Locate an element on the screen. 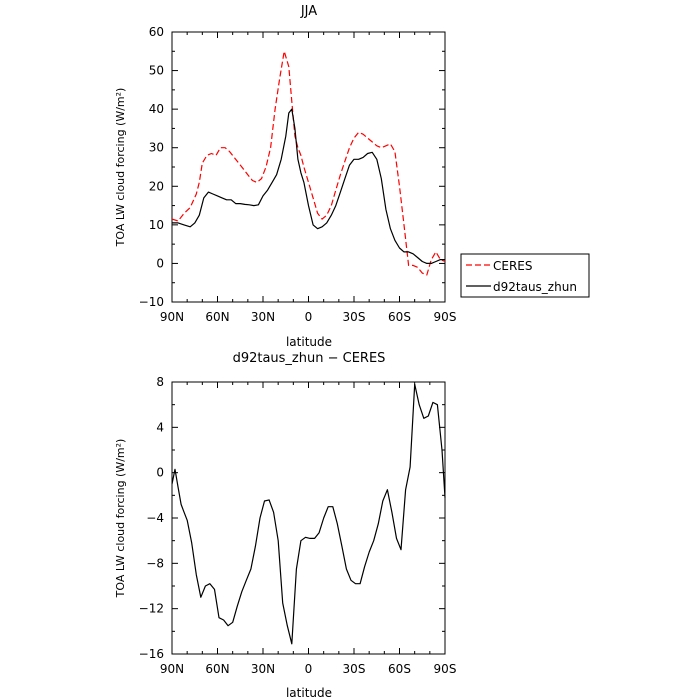 The width and height of the screenshot is (700, 700). y-tick-label: −8 is located at coordinates (155, 563).